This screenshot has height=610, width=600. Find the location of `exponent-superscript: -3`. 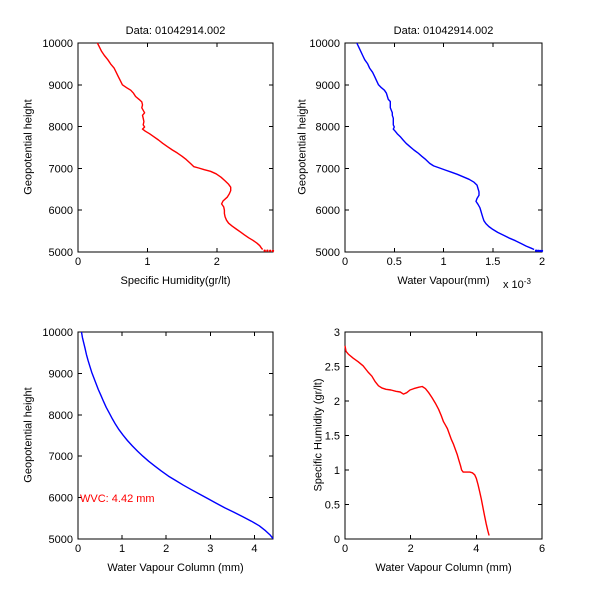

exponent-superscript: -3 is located at coordinates (527, 281).